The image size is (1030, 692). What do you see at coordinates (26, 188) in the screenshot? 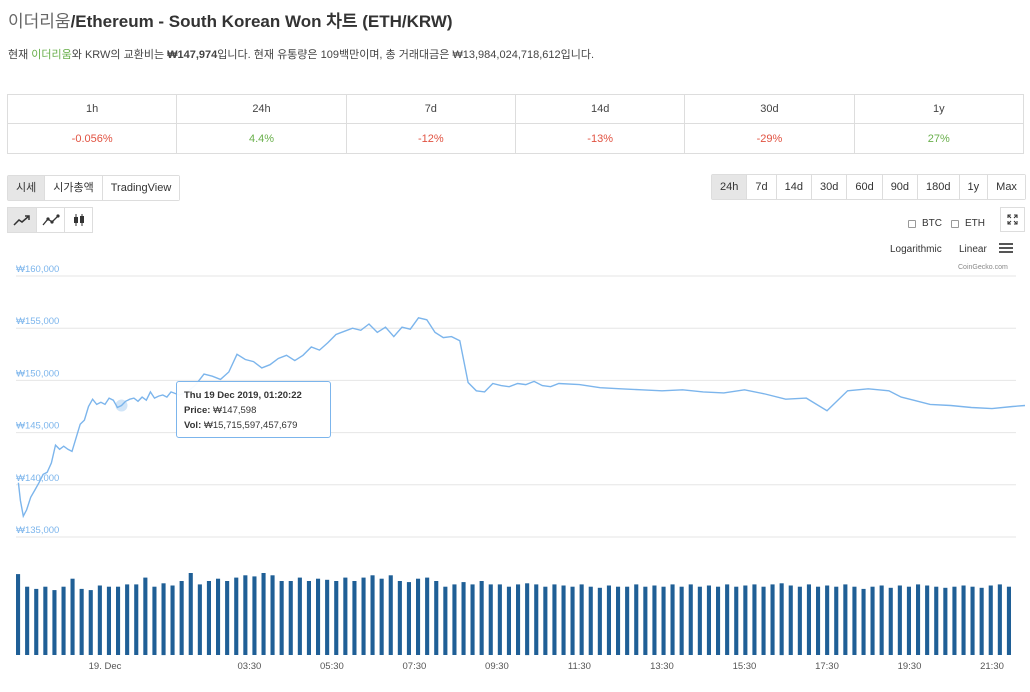
I see `tab-price: 시세` at bounding box center [26, 188].